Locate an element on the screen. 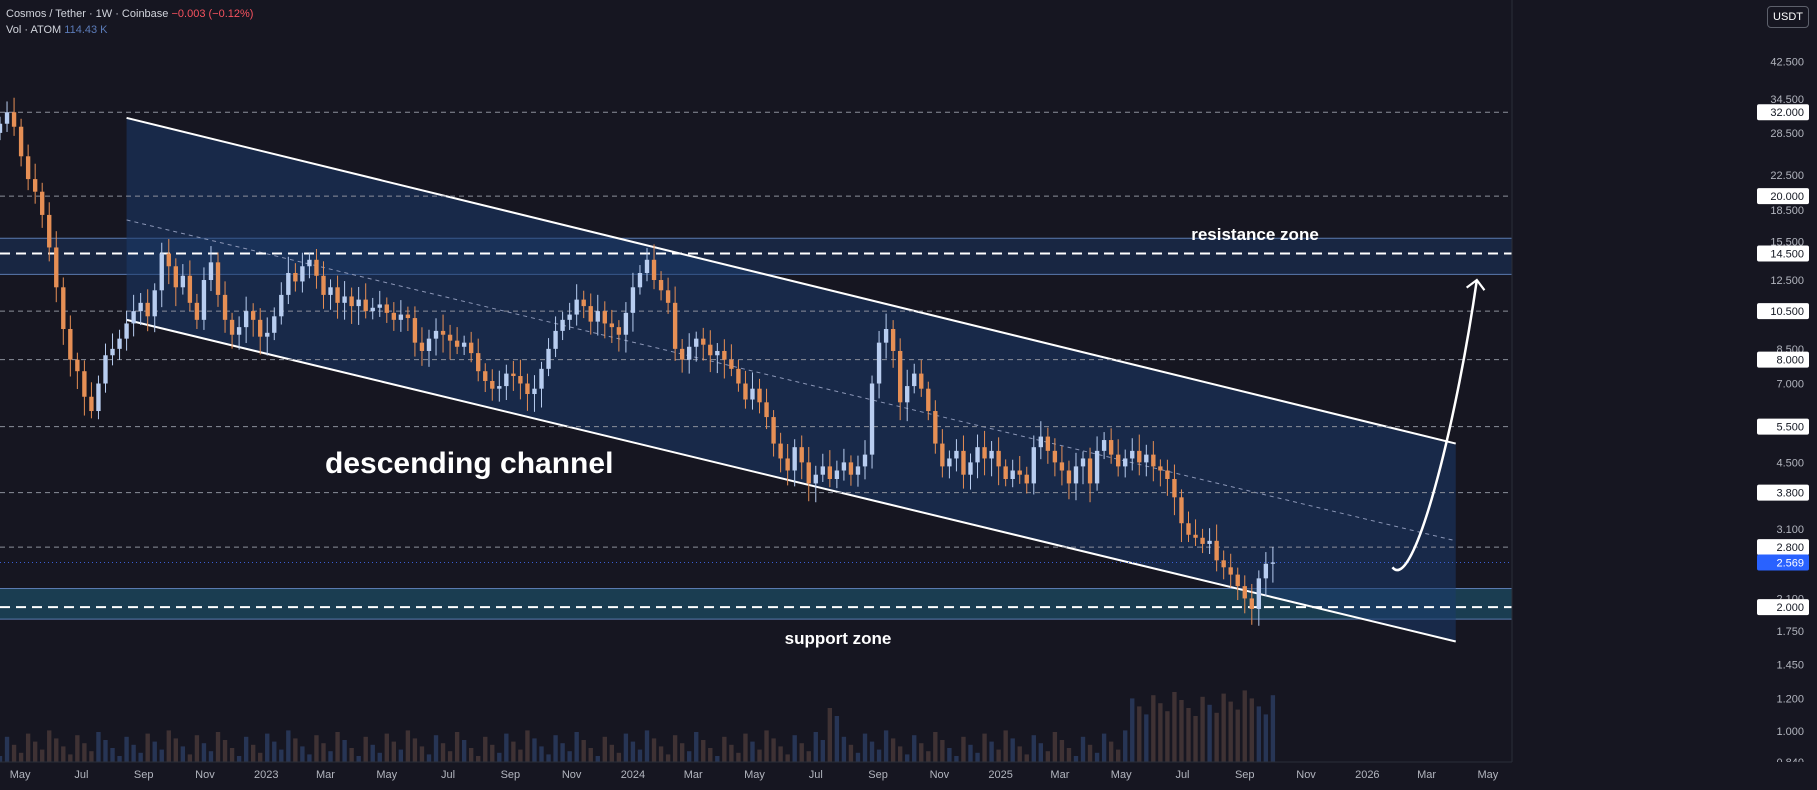 The width and height of the screenshot is (1817, 790). level-tag-label: 2.000 is located at coordinates (1790, 608).